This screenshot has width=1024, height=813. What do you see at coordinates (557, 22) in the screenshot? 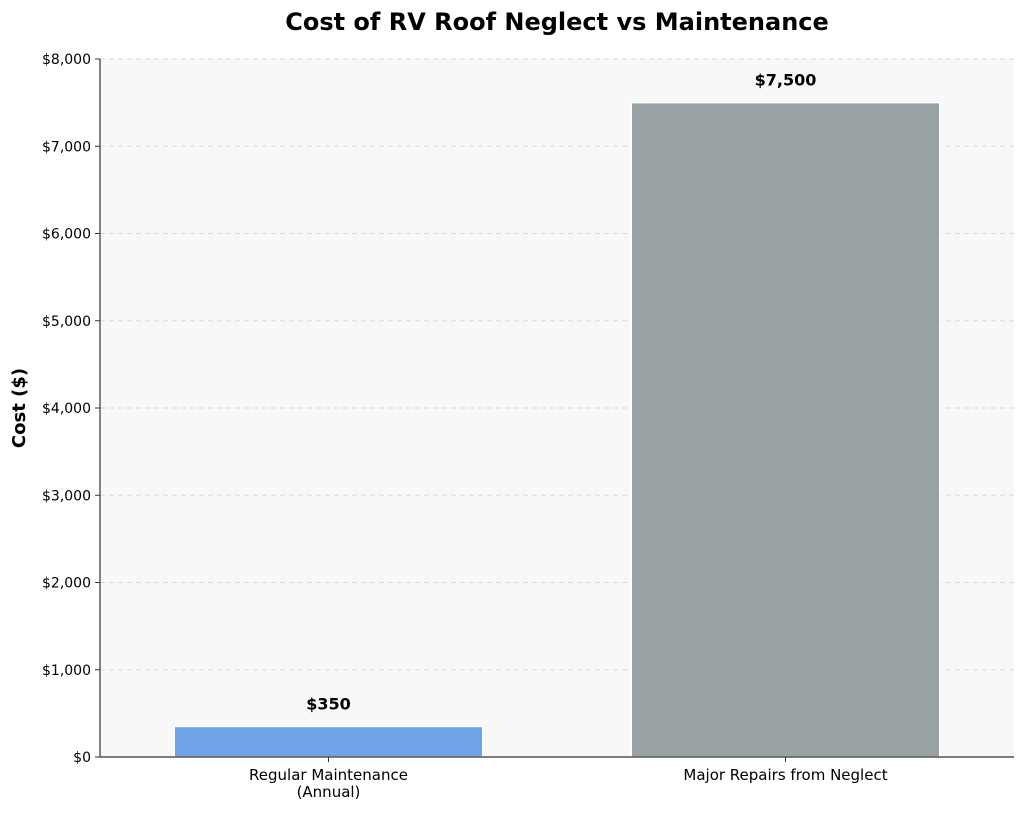
I see `chart-title: Cost of RV Roof Neglect vs Maintenance` at bounding box center [557, 22].